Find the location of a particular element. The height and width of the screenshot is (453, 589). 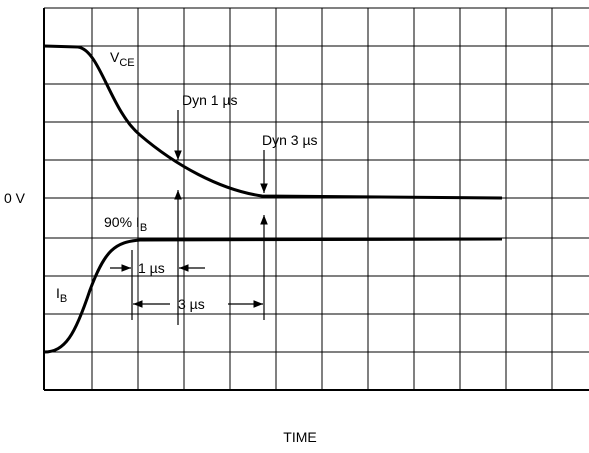

ib-label: IB is located at coordinates (61, 295).